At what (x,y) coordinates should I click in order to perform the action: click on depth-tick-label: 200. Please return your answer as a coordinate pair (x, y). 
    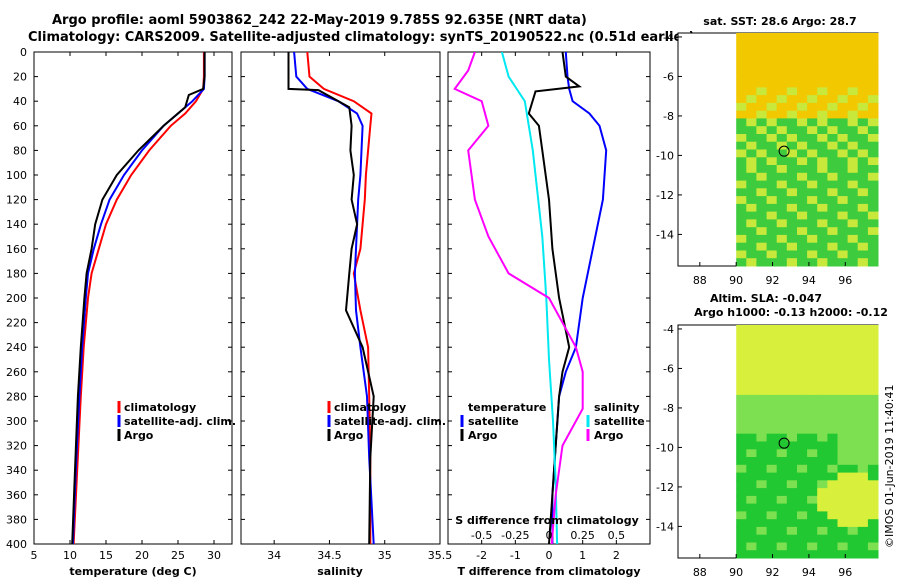
    Looking at the image, I should click on (16, 298).